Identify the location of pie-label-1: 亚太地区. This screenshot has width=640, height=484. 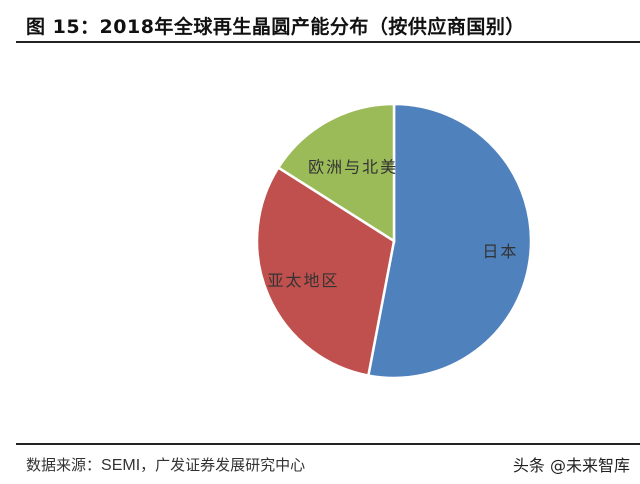
(303, 280).